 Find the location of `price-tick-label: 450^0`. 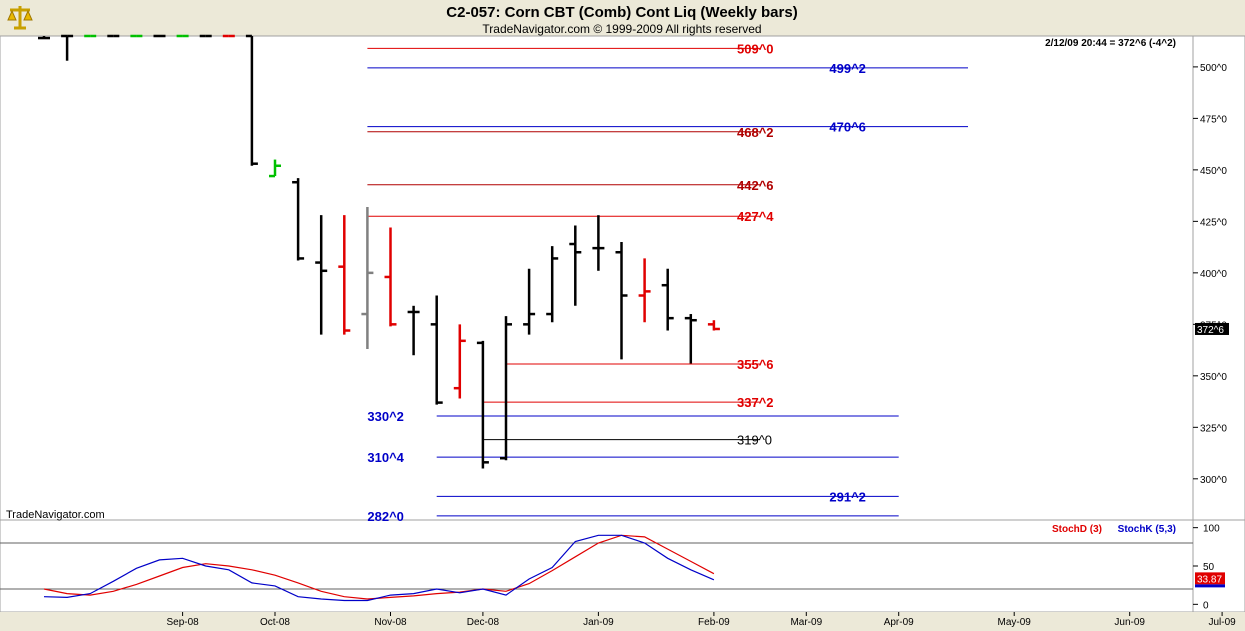

price-tick-label: 450^0 is located at coordinates (1213, 171).